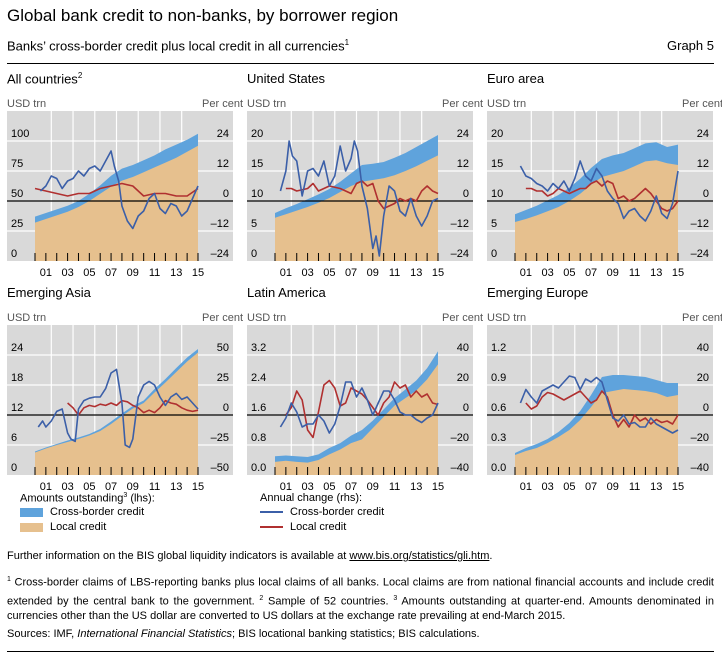 The image size is (722, 659). What do you see at coordinates (87, 527) in the screenshot?
I see `legend-item-local-area: Local credit` at bounding box center [87, 527].